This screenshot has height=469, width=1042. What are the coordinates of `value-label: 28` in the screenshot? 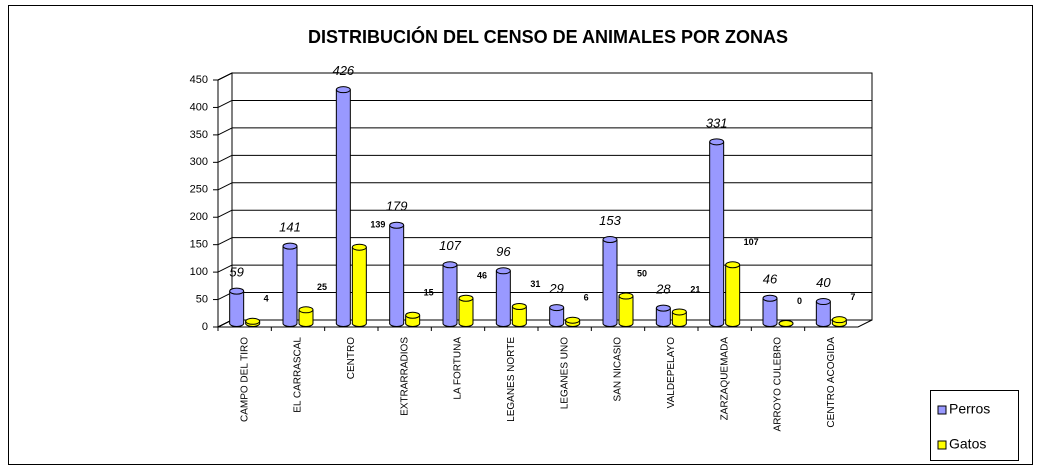 It's located at (663, 289).